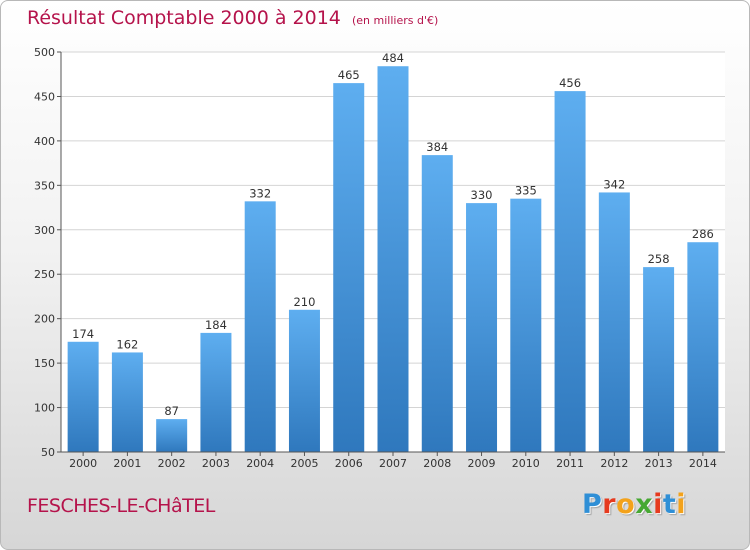 The height and width of the screenshot is (550, 750). I want to click on y-tick-label: 250, so click(44, 274).